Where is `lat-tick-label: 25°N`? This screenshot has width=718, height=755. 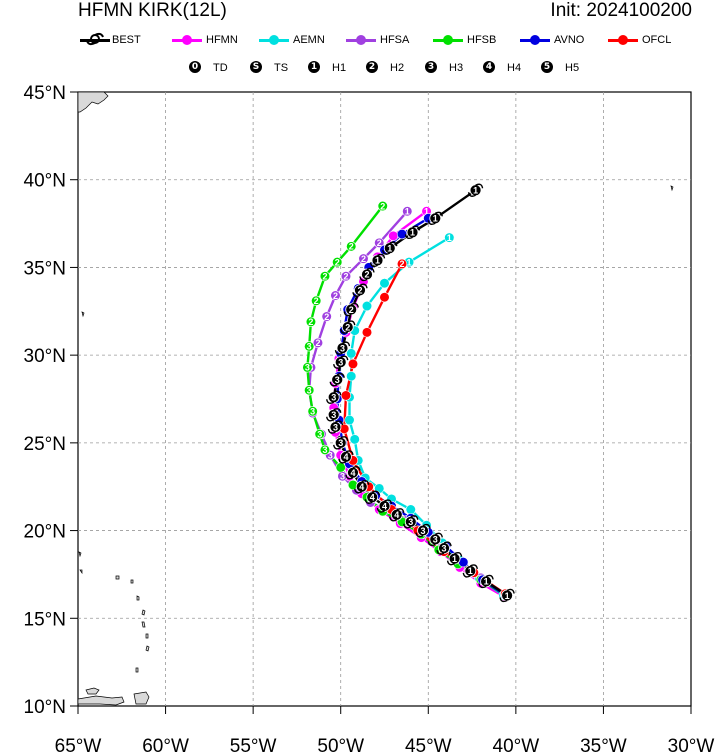 lat-tick-label: 25°N is located at coordinates (45, 444).